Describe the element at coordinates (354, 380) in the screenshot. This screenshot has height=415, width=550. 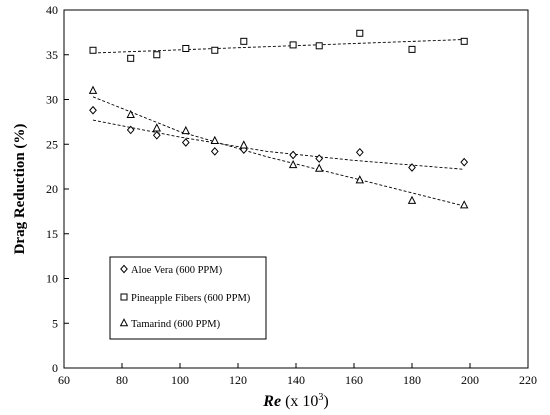
I see `x-tick-label: 160` at that location.